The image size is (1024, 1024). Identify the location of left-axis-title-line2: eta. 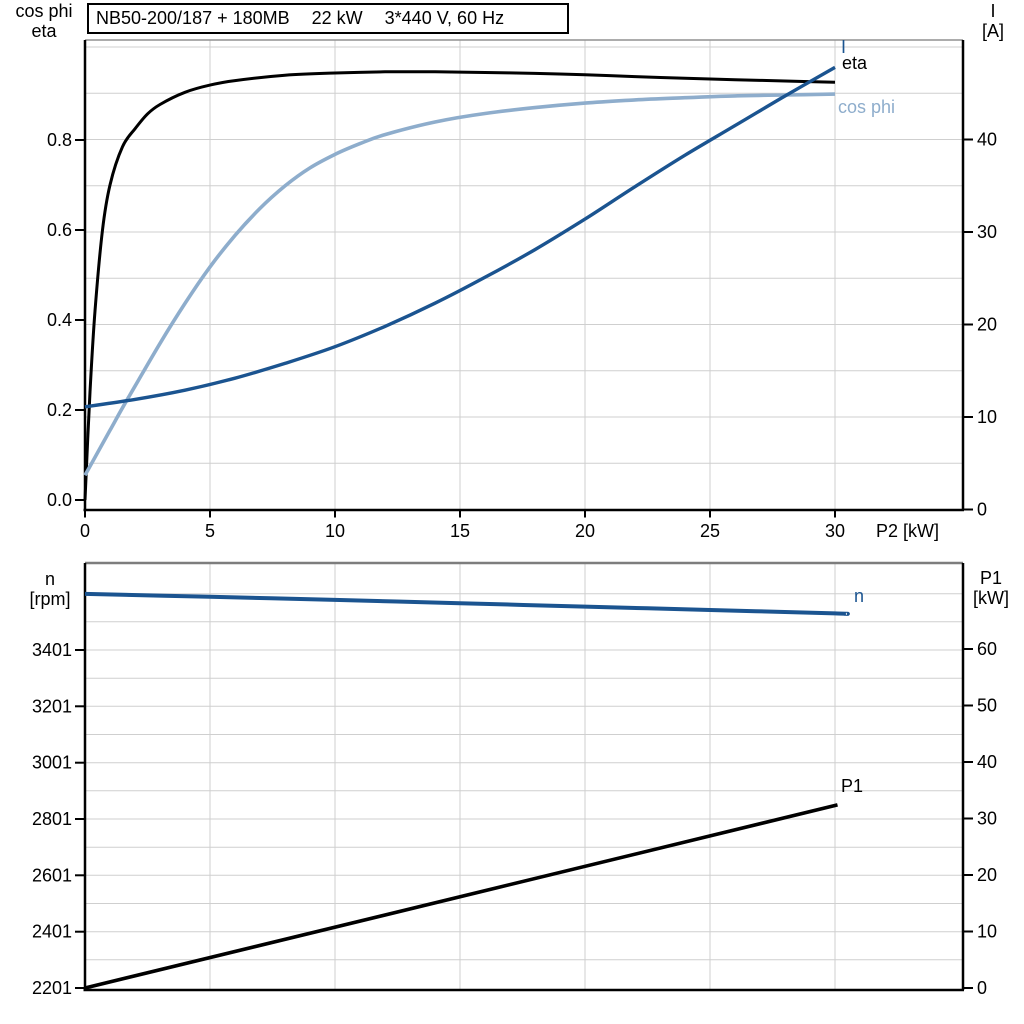
(44, 31).